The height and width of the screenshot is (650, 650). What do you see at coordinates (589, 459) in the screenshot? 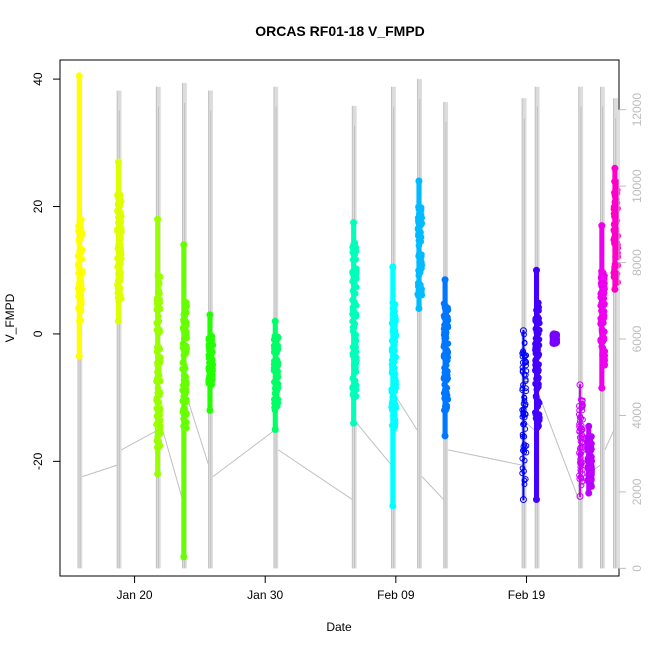
I see `series-rf14` at bounding box center [589, 459].